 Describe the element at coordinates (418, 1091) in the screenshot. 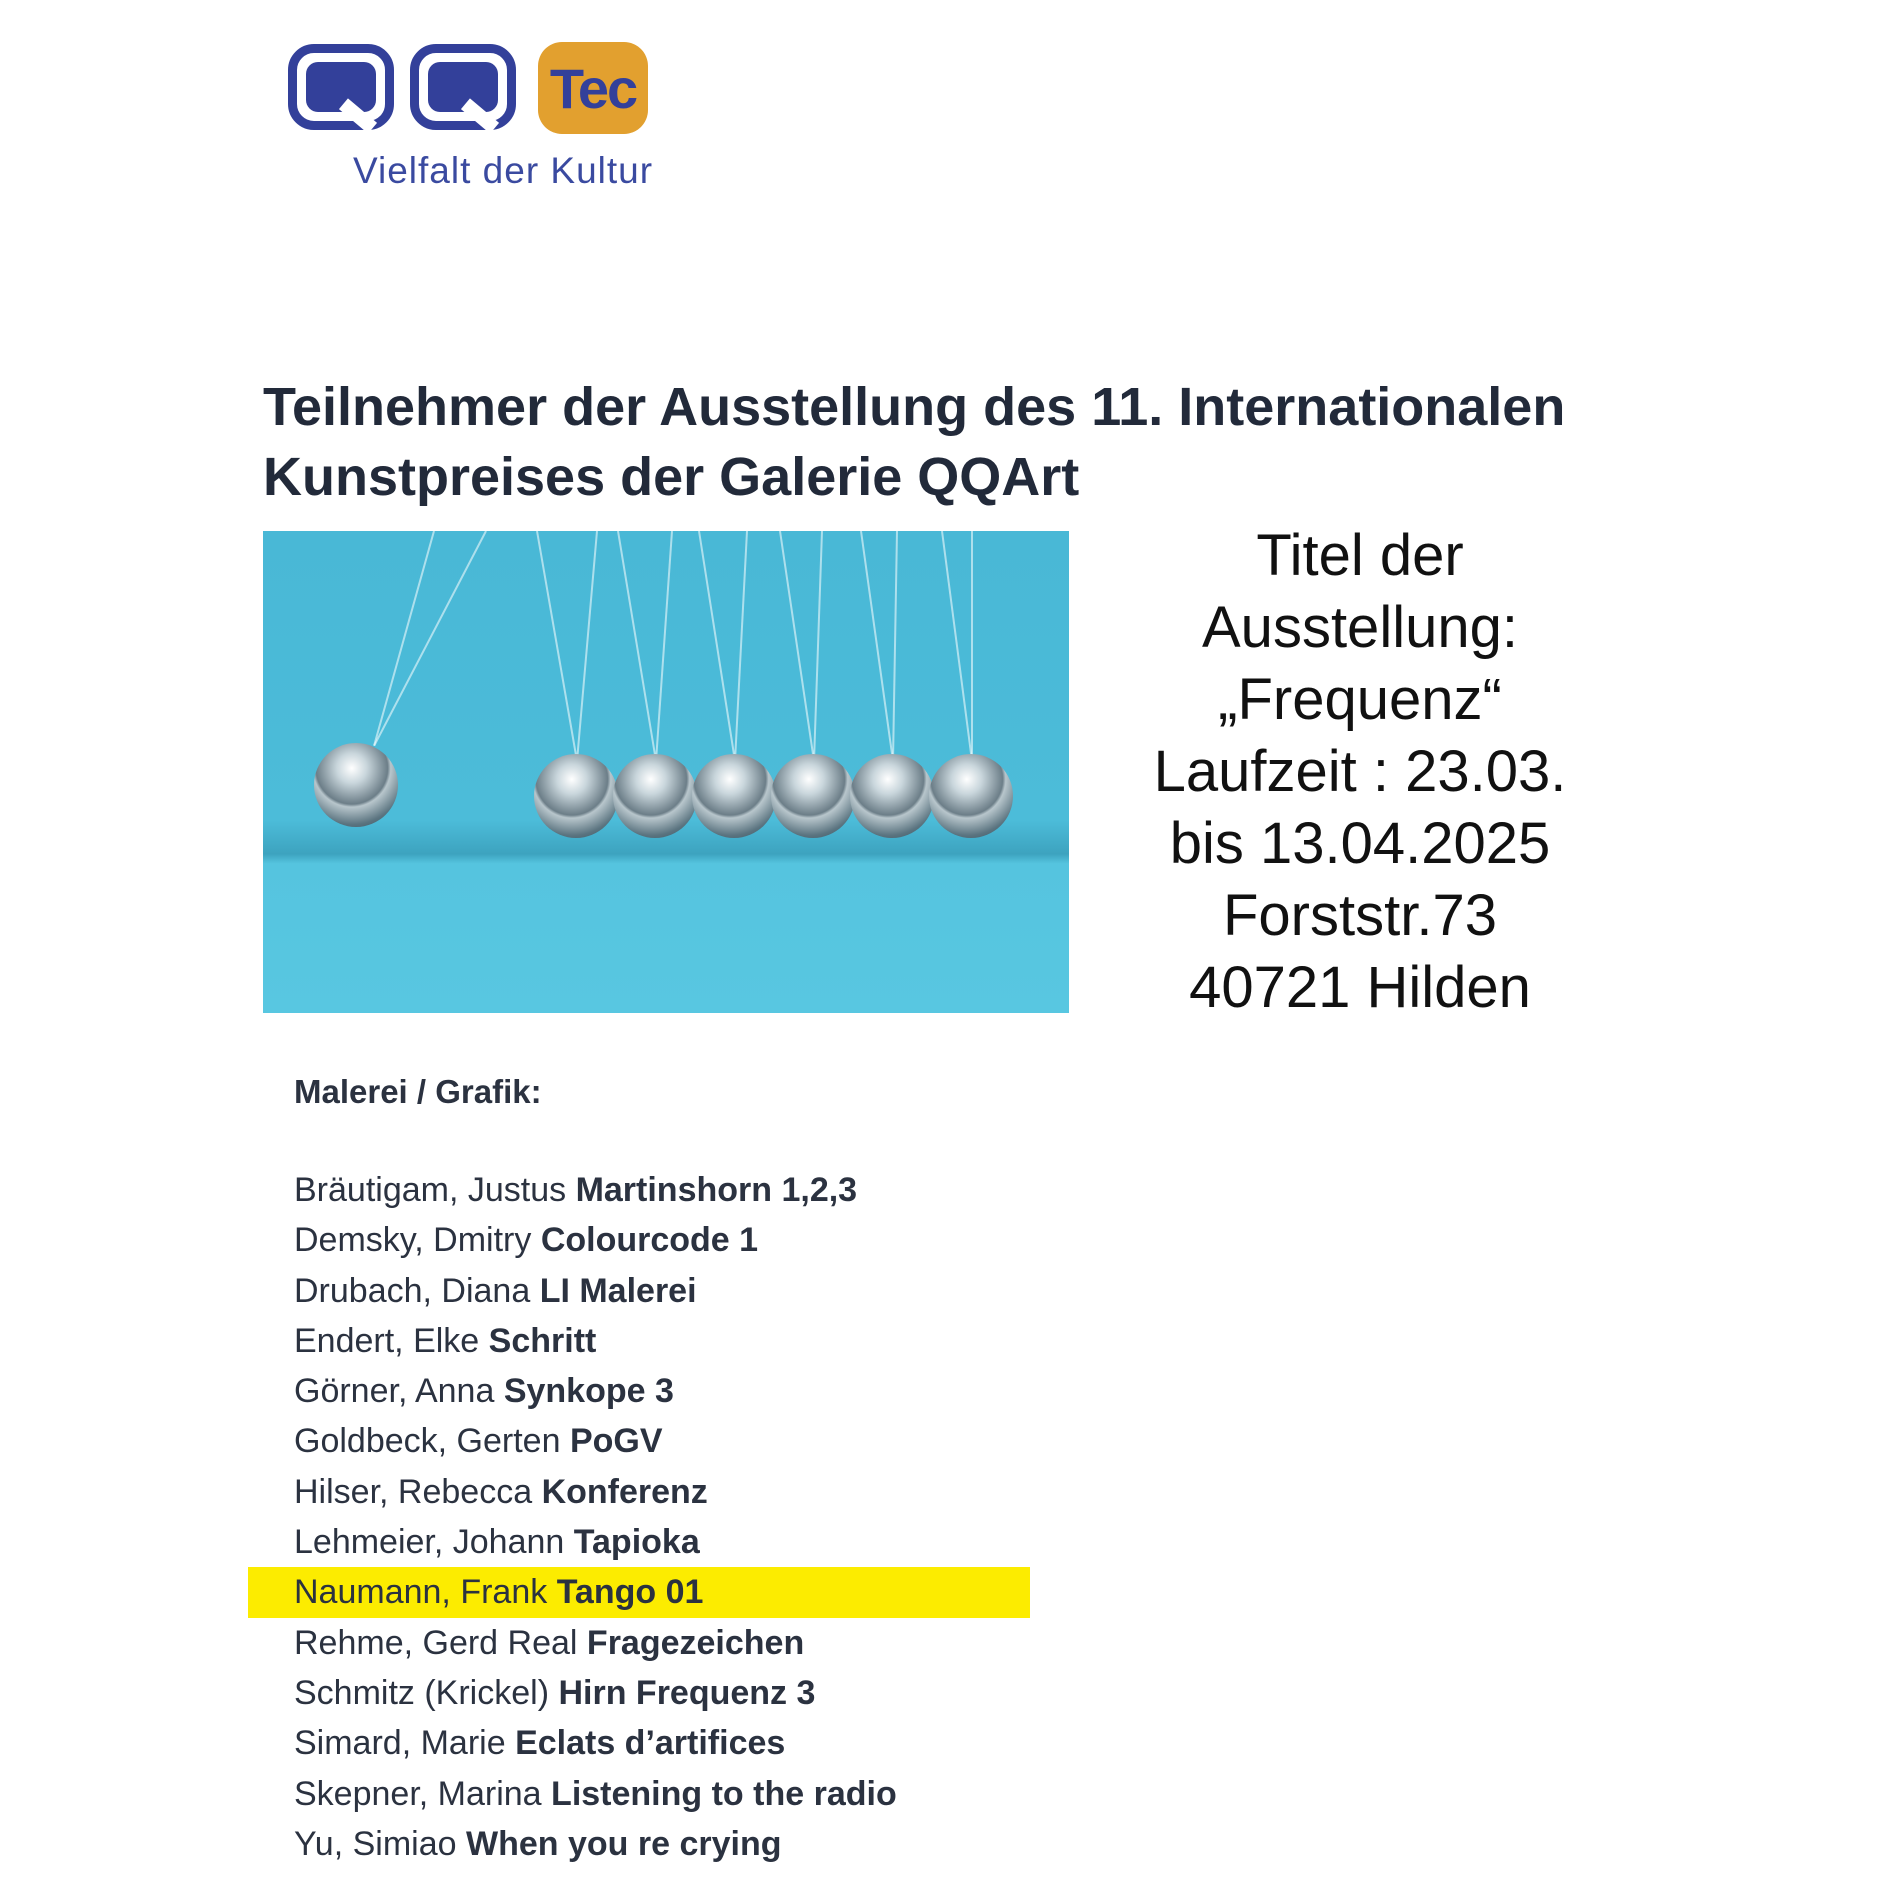

I see `section-heading: Malerei / Grafik:` at that location.